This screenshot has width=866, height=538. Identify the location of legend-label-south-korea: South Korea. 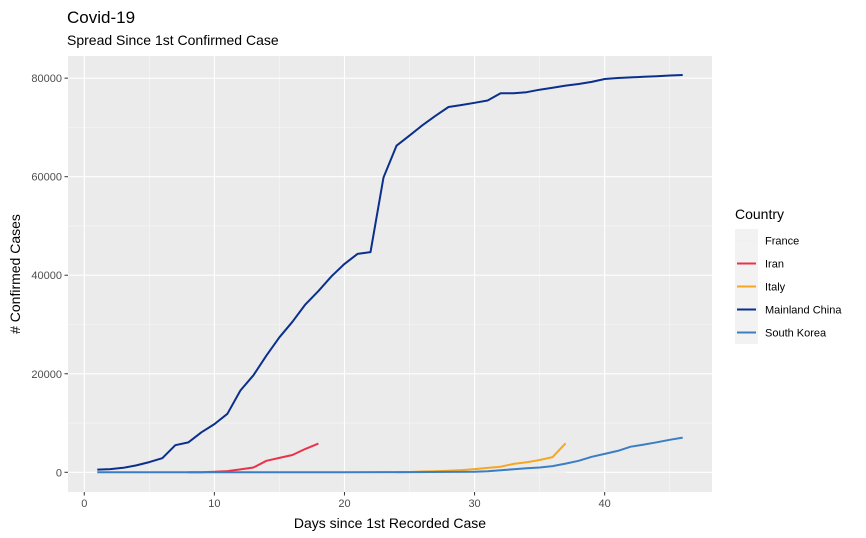
(796, 334).